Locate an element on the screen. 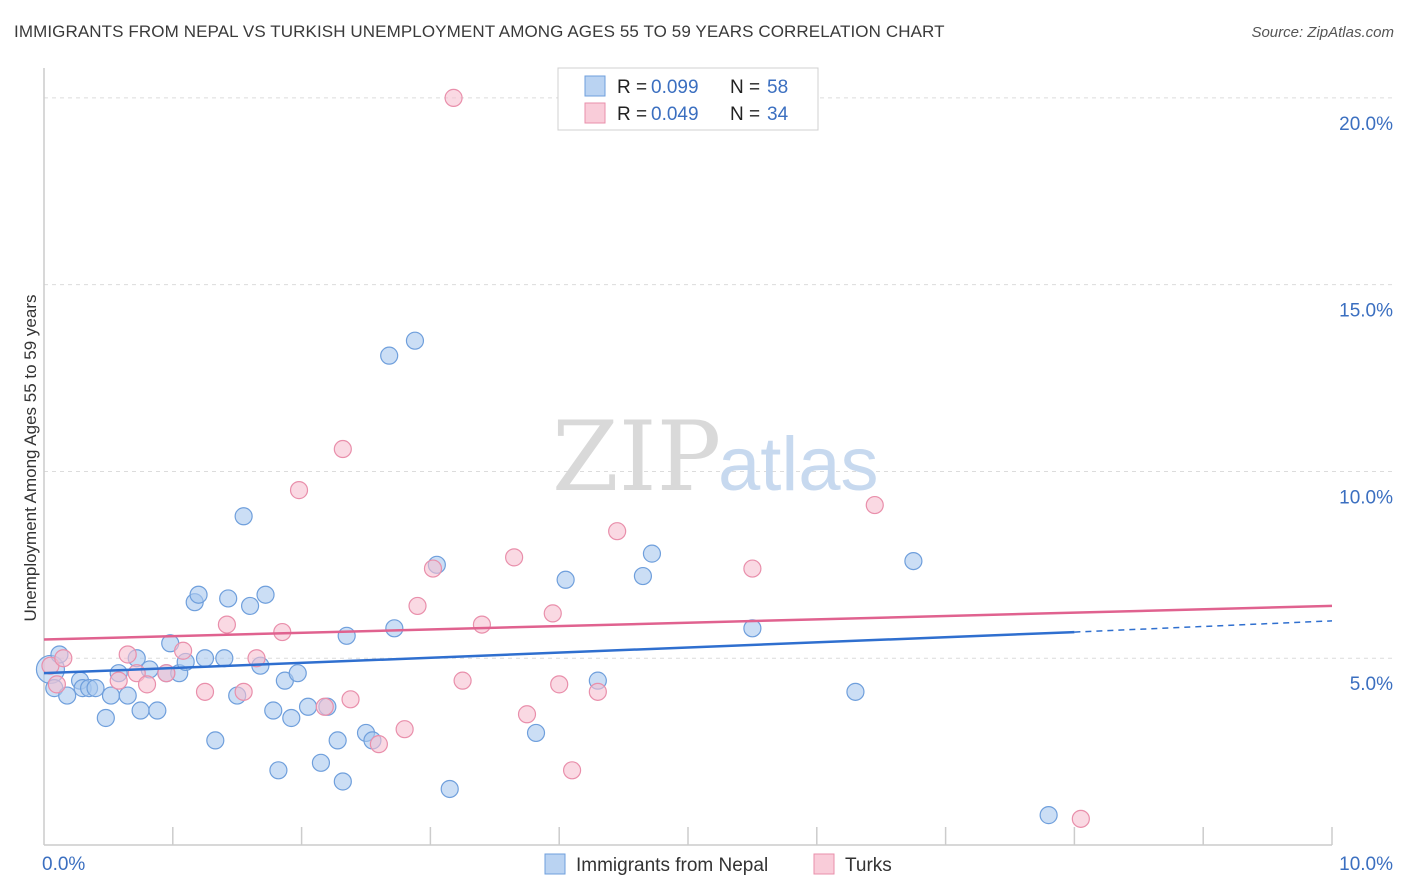 The height and width of the screenshot is (892, 1406). legend-r-value-turks: 0.049 is located at coordinates (675, 114).